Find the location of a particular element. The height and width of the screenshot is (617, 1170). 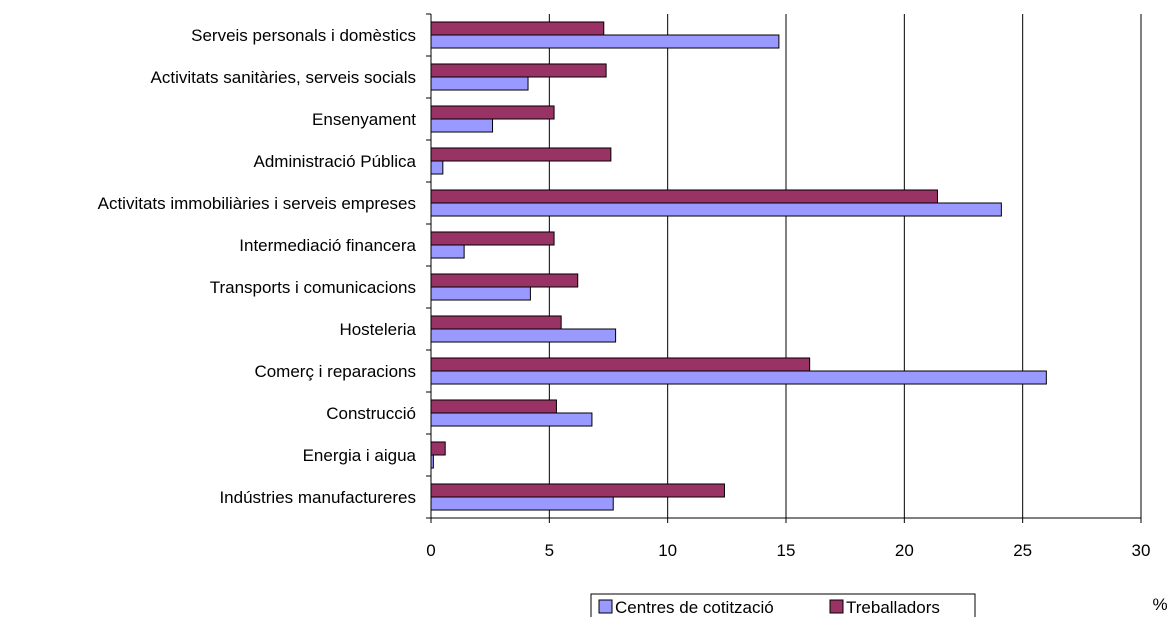

category-label: Comerç i reparacions is located at coordinates (335, 371).